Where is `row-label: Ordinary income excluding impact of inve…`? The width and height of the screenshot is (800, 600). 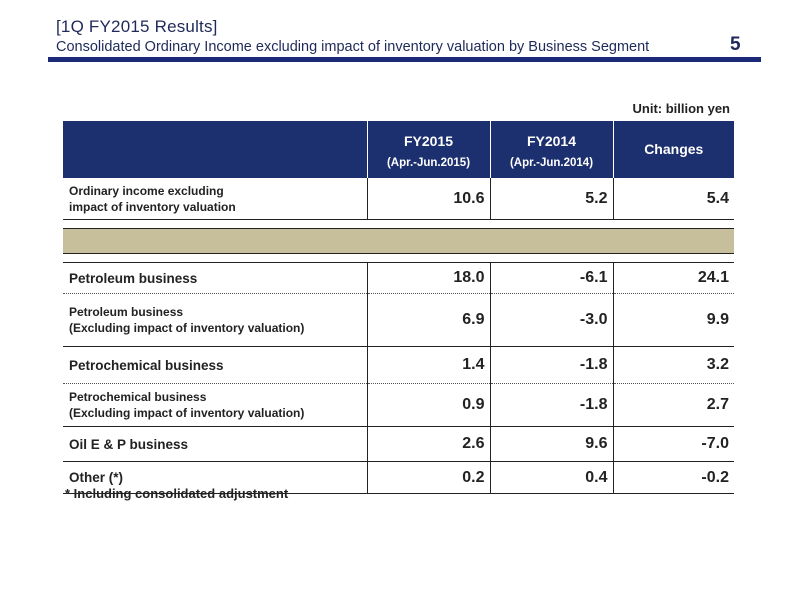 row-label: Ordinary income excluding impact of inve… is located at coordinates (215, 199).